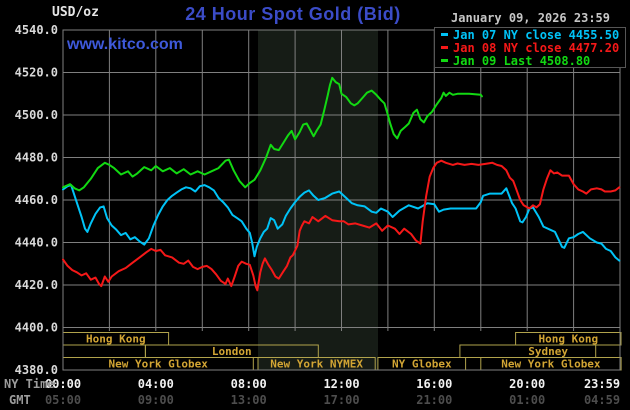 Image resolution: width=630 pixels, height=410 pixels. What do you see at coordinates (602, 384) in the screenshot?
I see `x-tick-ny: 23:59` at bounding box center [602, 384].